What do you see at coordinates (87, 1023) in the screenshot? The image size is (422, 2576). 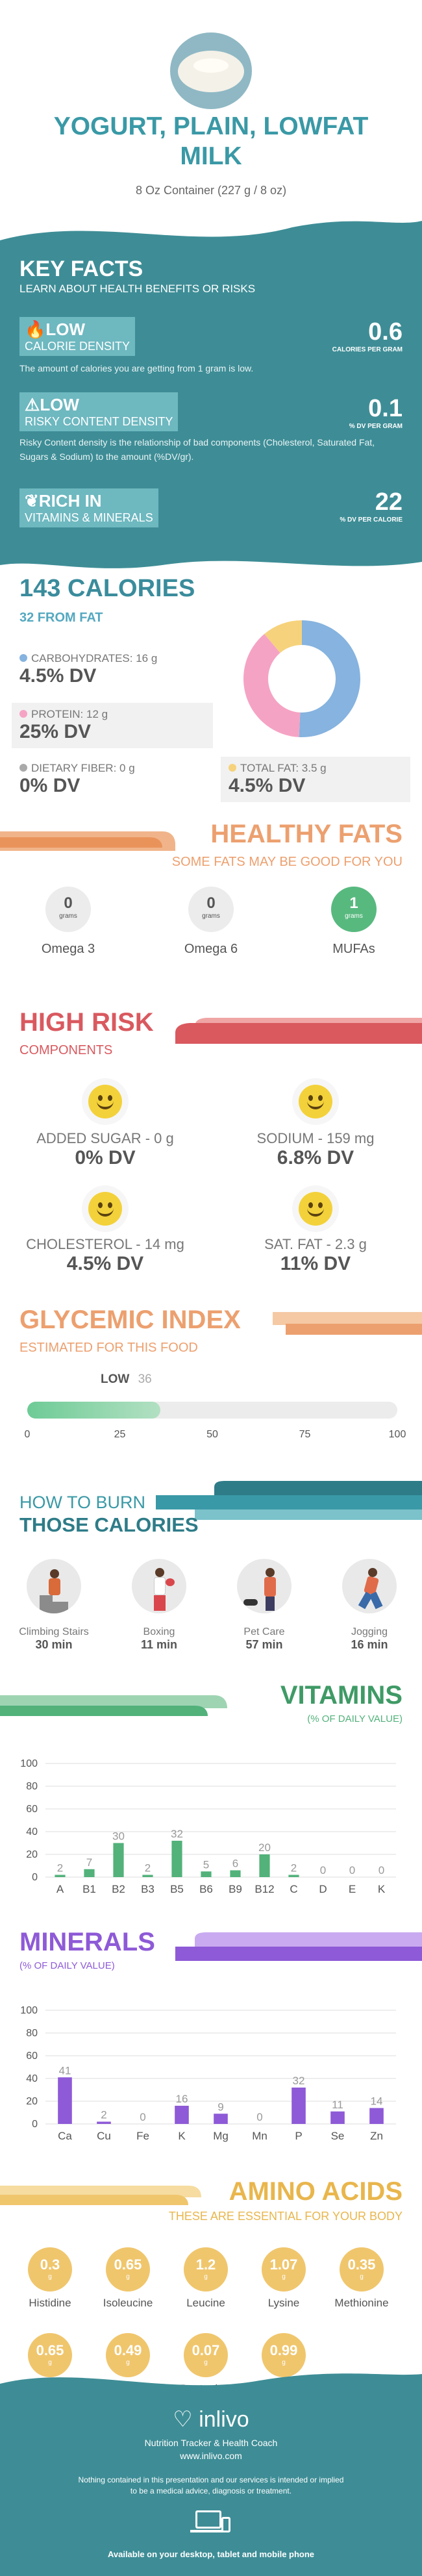 I see `high-risk-title: HIGH RISK` at bounding box center [87, 1023].